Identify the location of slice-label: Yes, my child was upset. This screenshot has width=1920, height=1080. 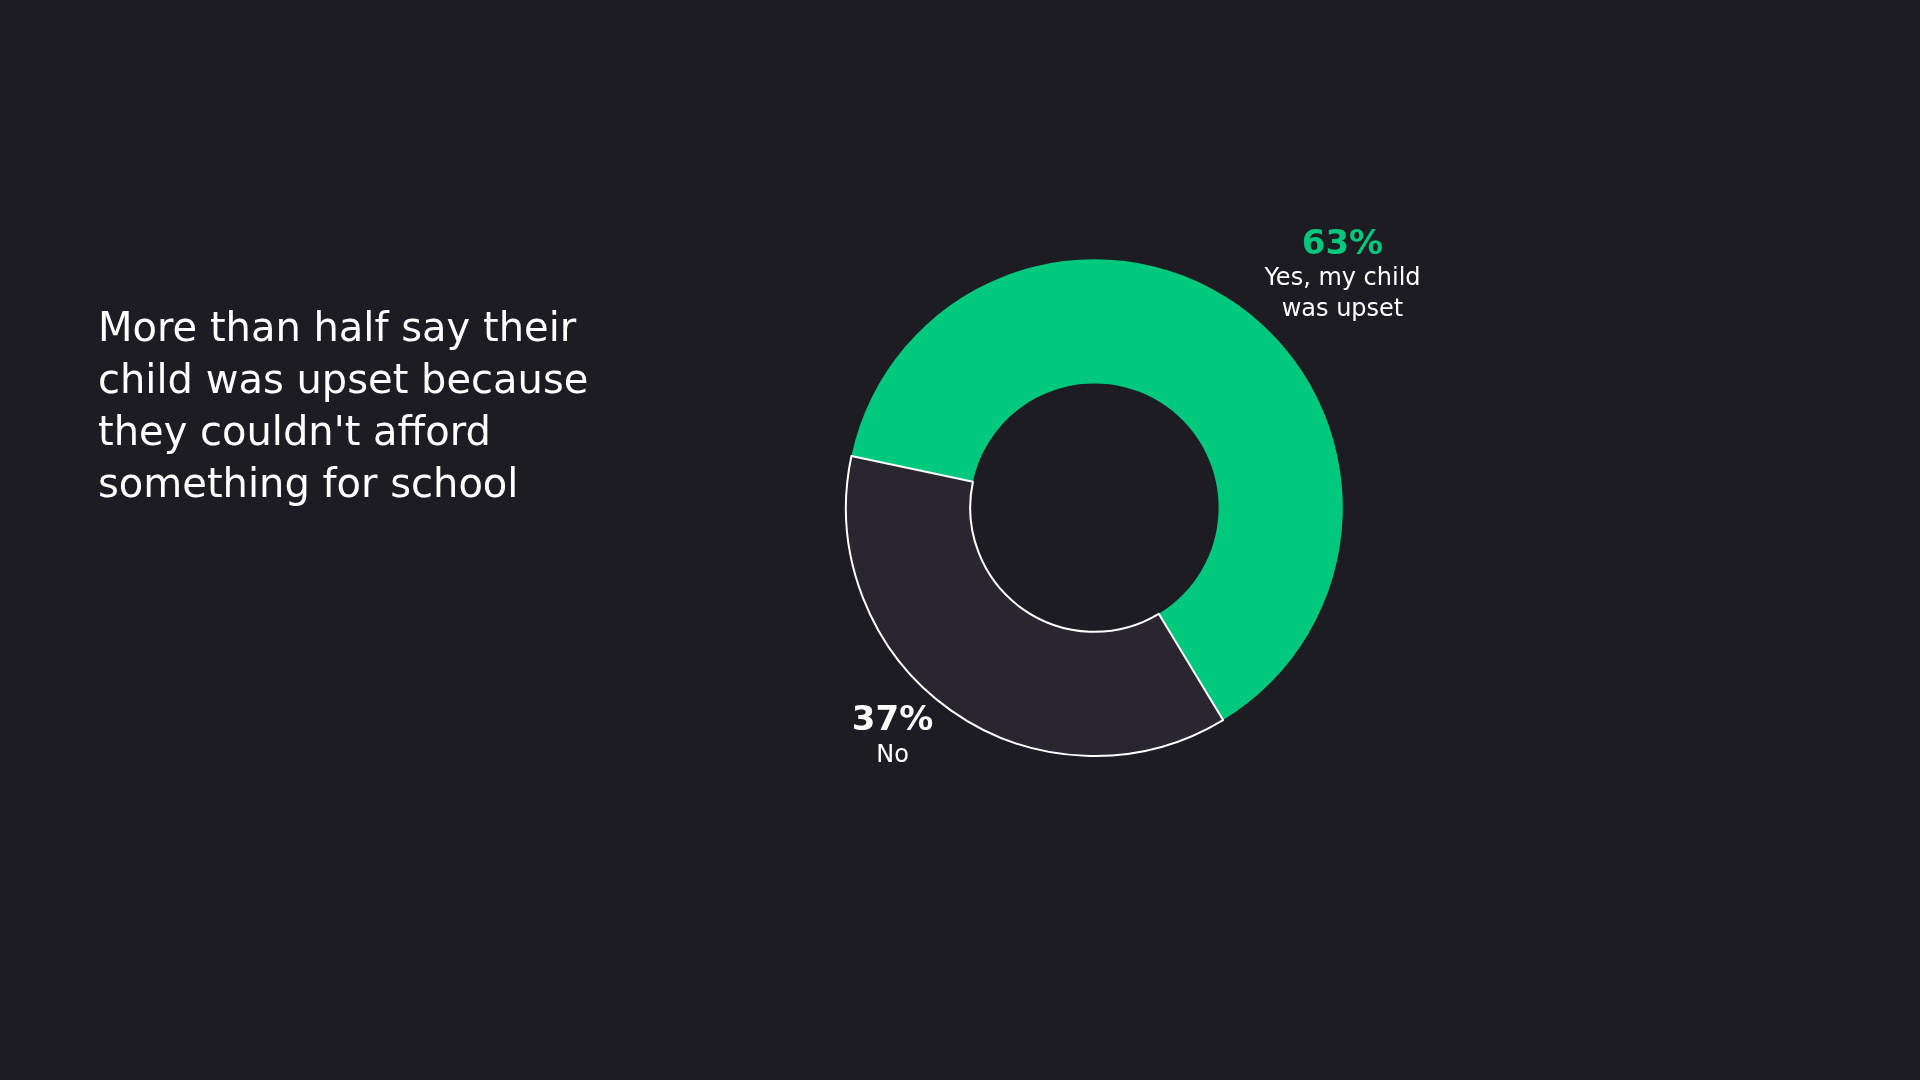
(1342, 292).